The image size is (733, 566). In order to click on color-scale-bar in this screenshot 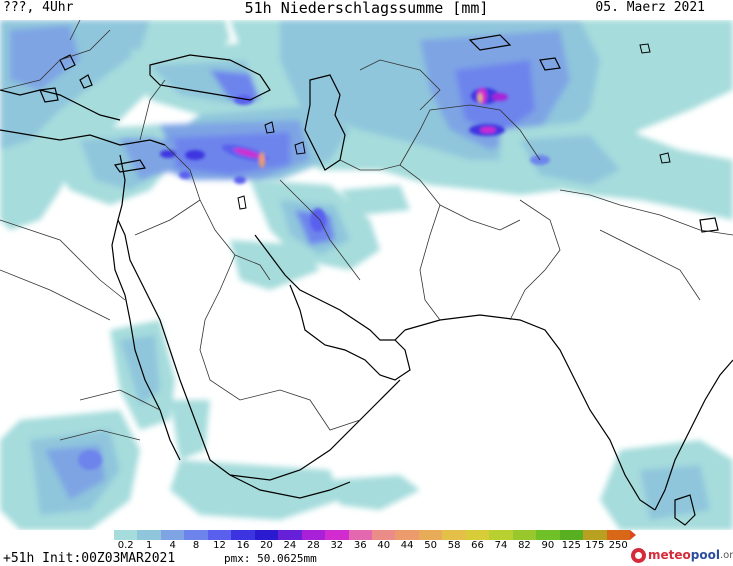, I will do `click(372, 535)`.